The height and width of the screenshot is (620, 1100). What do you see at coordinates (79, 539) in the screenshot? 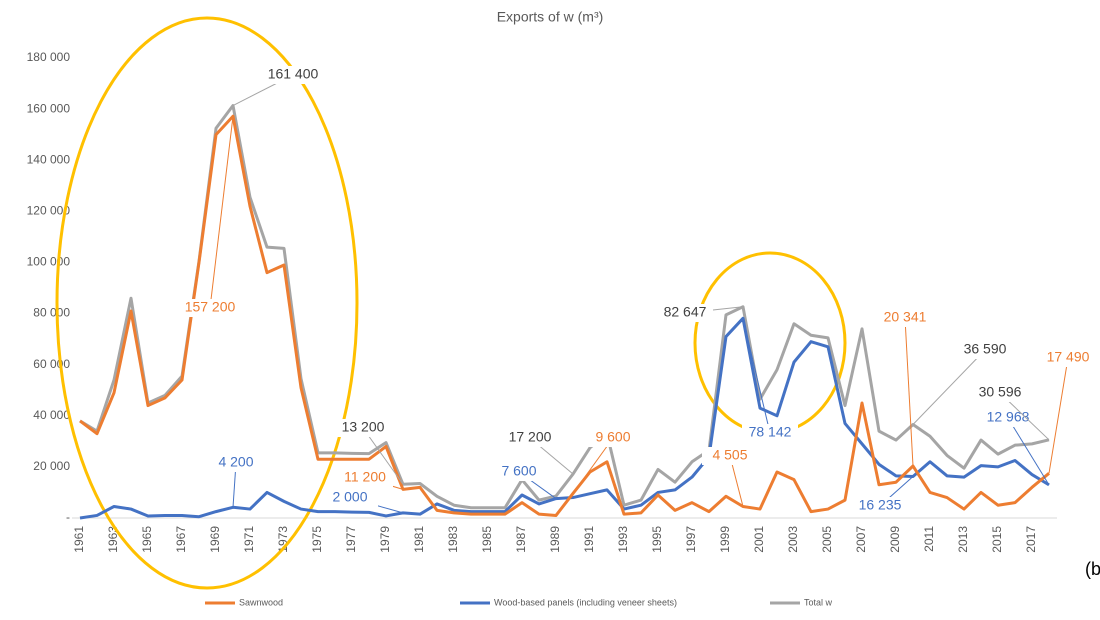
I see `x-tick-label: 1961` at bounding box center [79, 539].